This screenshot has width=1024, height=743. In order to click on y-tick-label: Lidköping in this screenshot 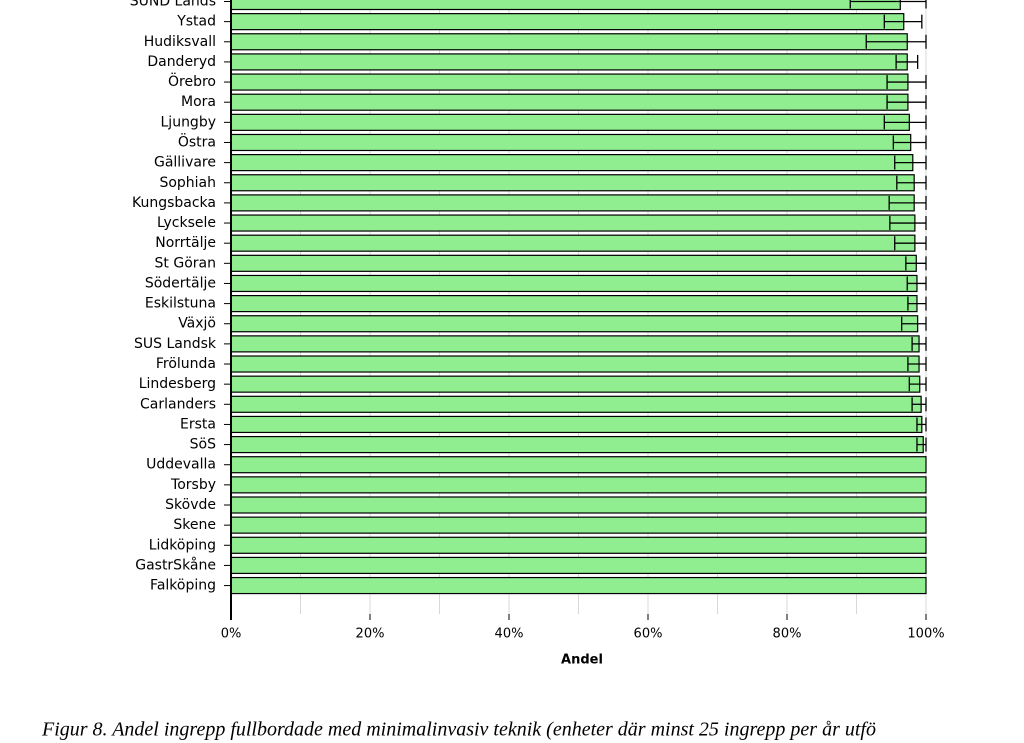, I will do `click(182, 545)`.